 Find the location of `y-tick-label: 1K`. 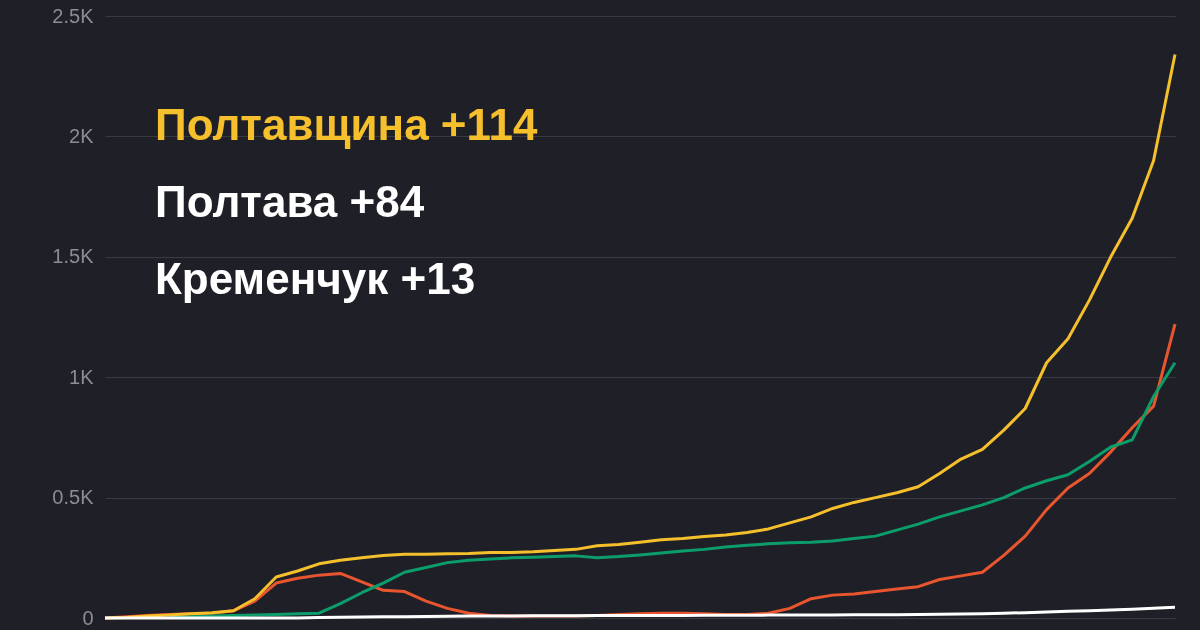

y-tick-label: 1K is located at coordinates (82, 376).